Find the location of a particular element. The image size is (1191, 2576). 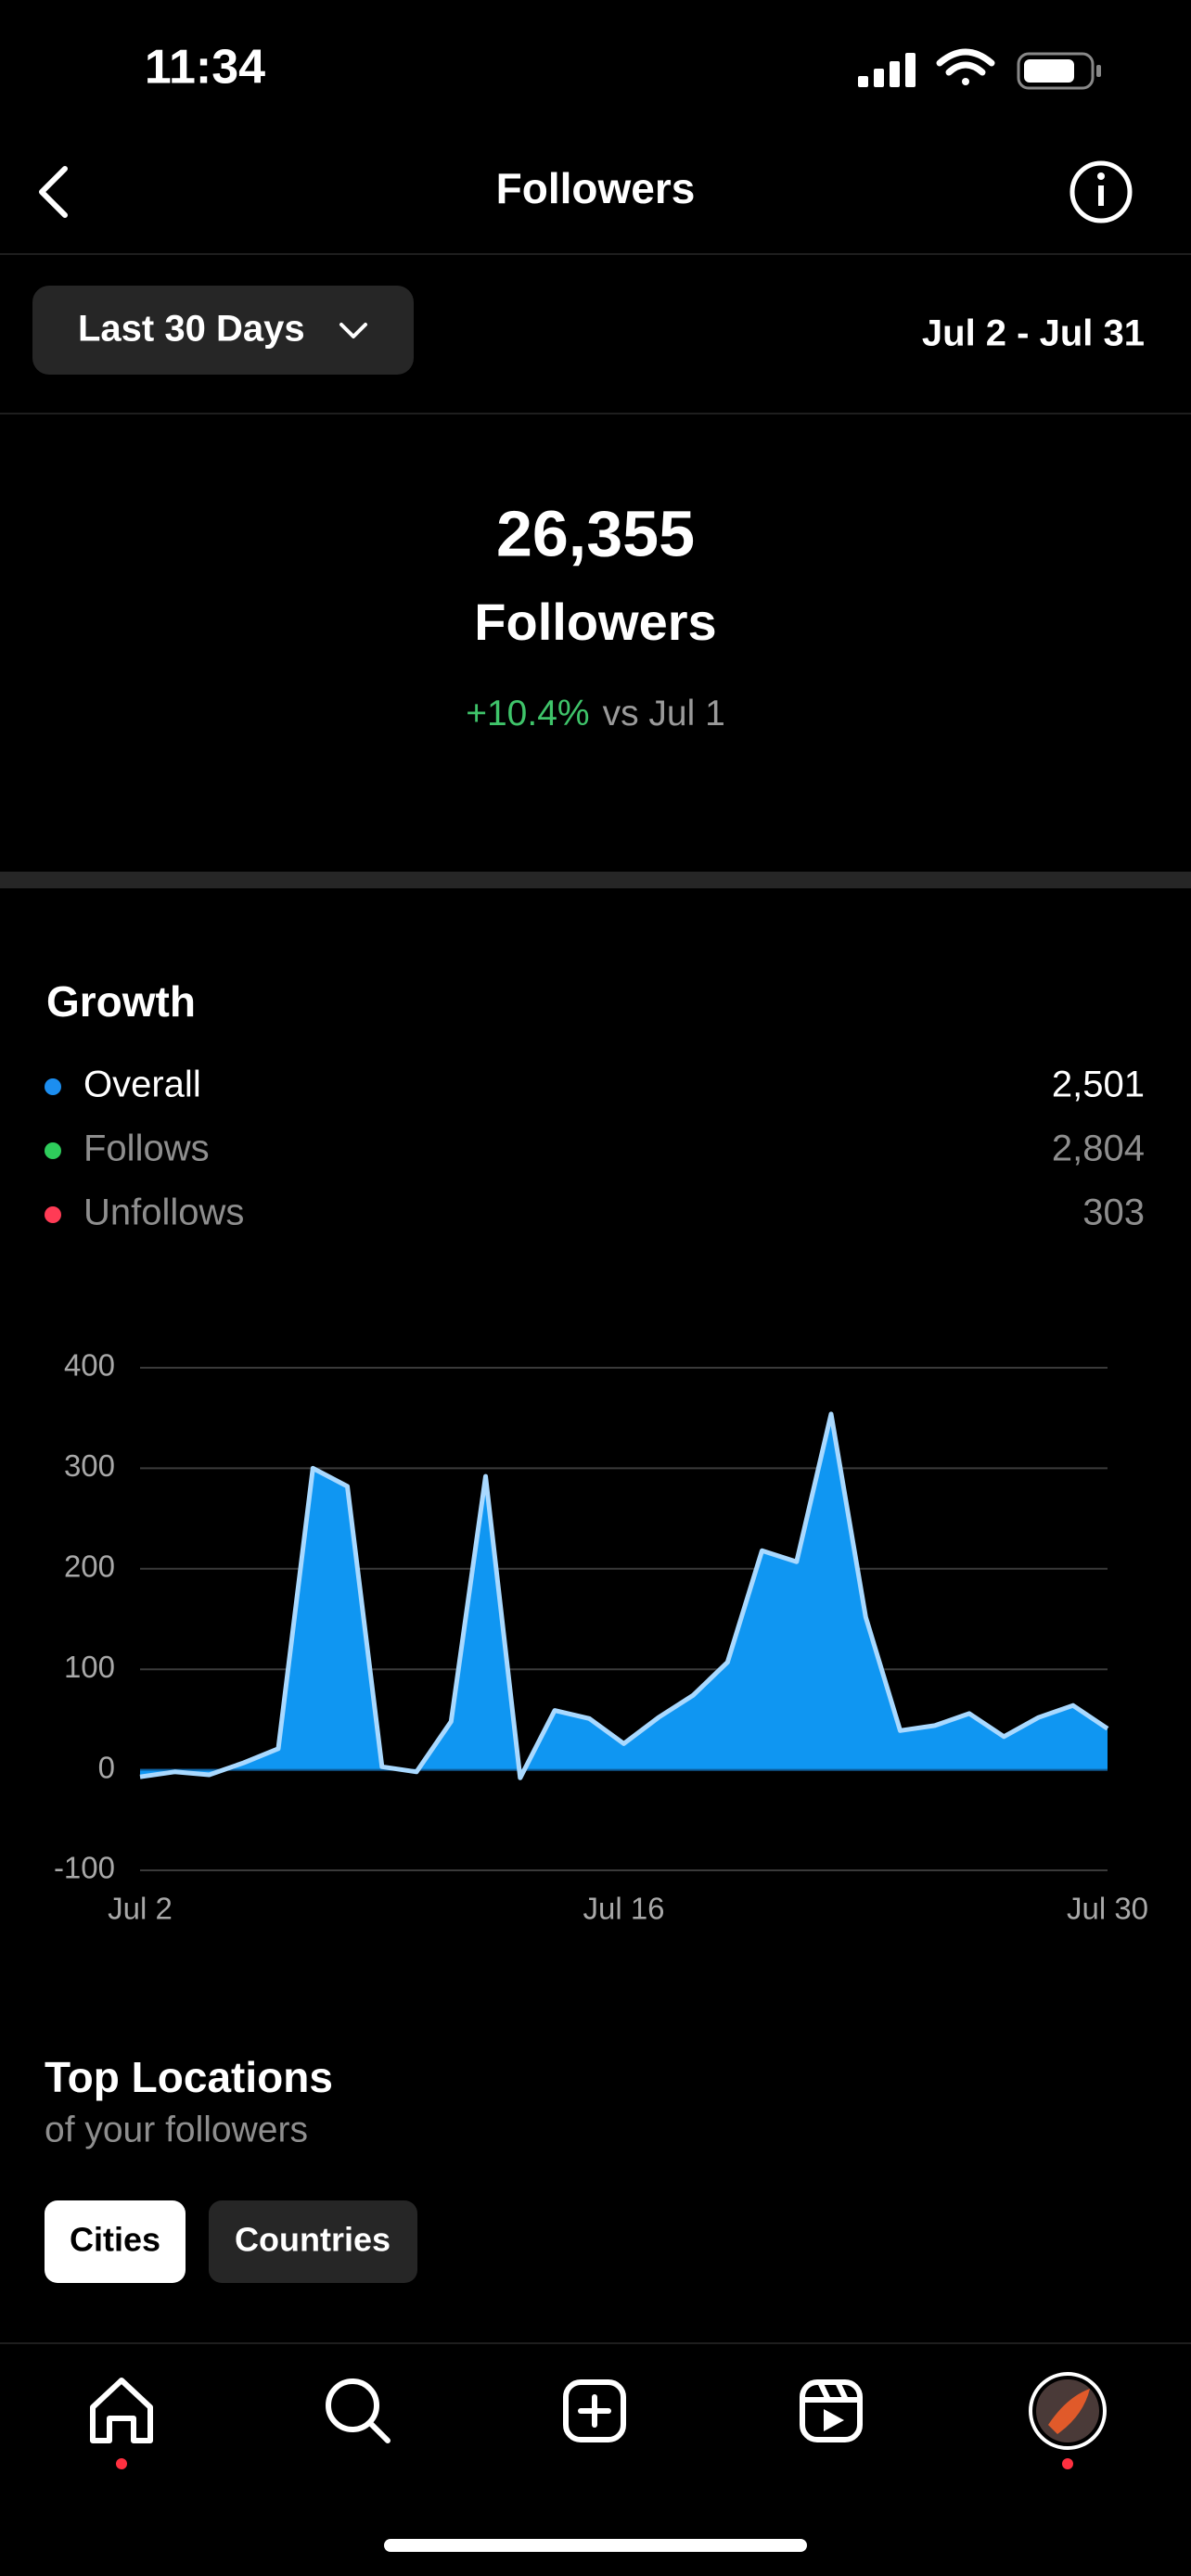

change-value: +10.4% is located at coordinates (527, 713).